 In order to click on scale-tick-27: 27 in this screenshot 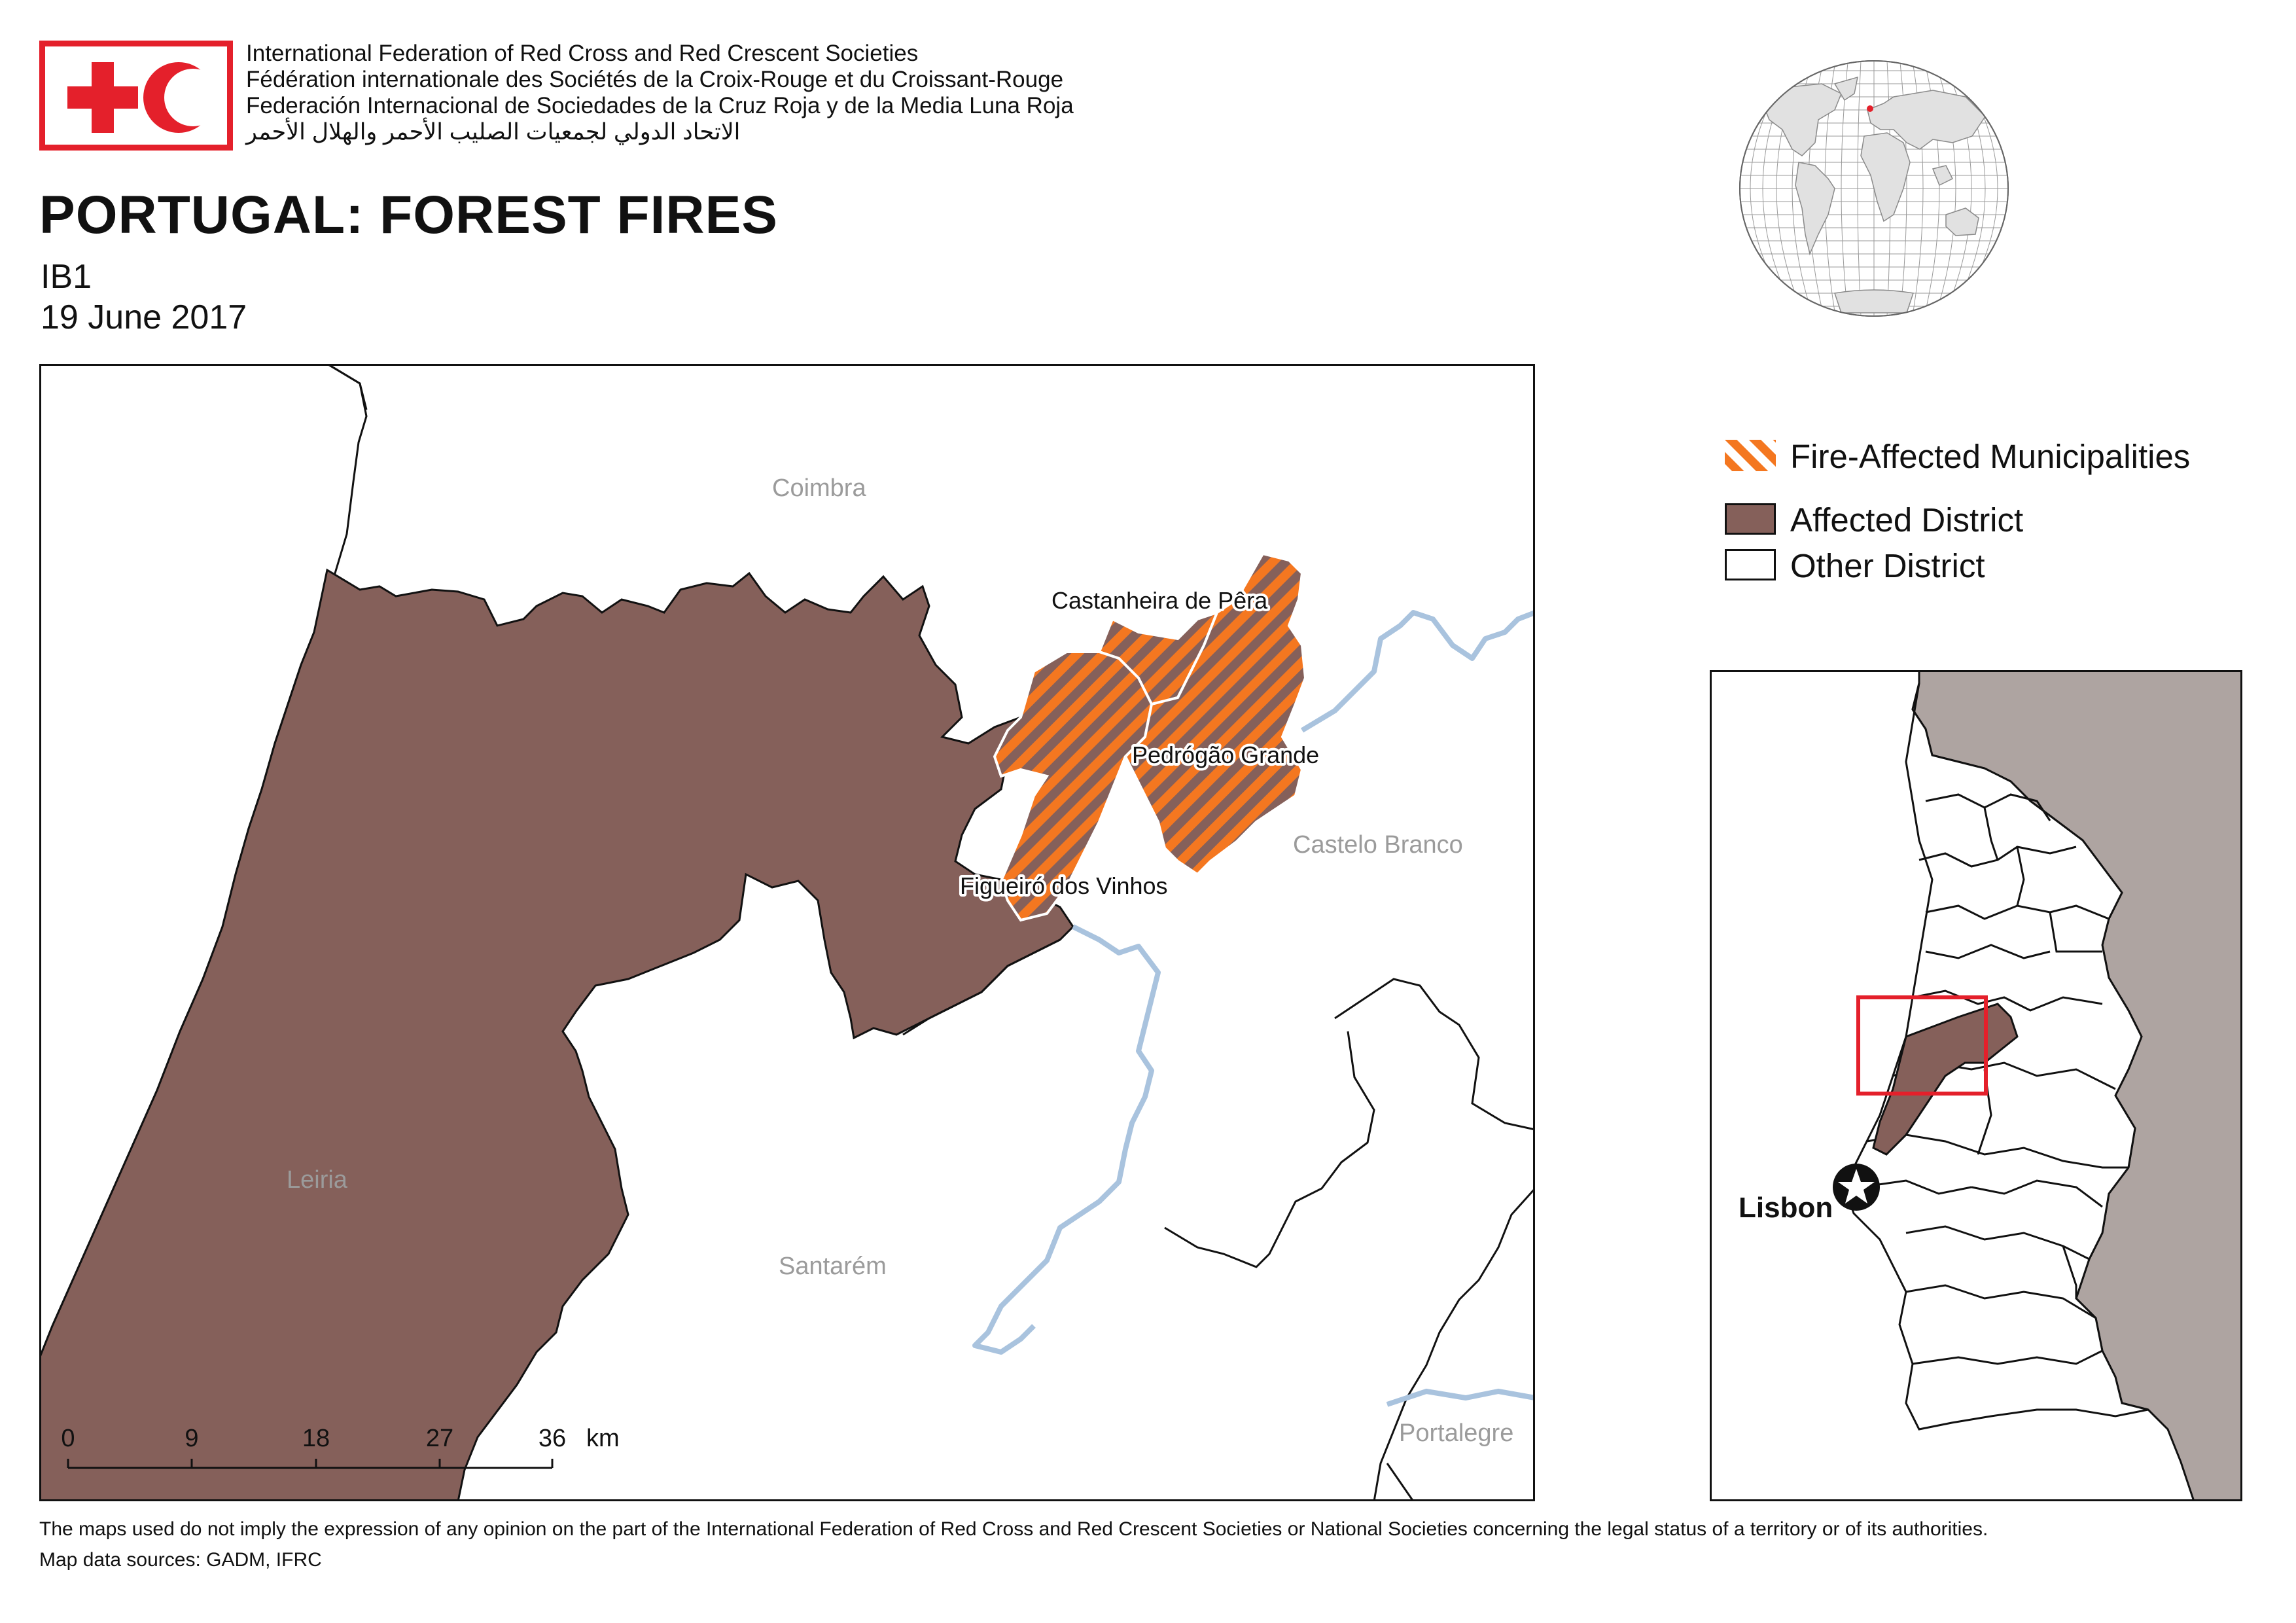, I will do `click(440, 1438)`.